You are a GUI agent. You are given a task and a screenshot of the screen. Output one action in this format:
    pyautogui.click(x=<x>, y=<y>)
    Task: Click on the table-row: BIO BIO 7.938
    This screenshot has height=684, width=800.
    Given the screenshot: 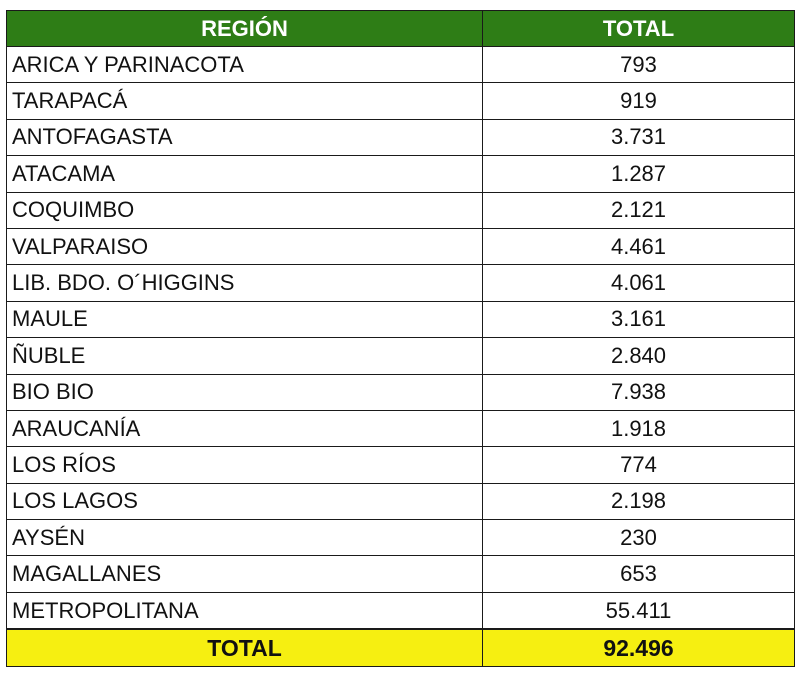 What is the action you would take?
    pyautogui.click(x=400, y=392)
    